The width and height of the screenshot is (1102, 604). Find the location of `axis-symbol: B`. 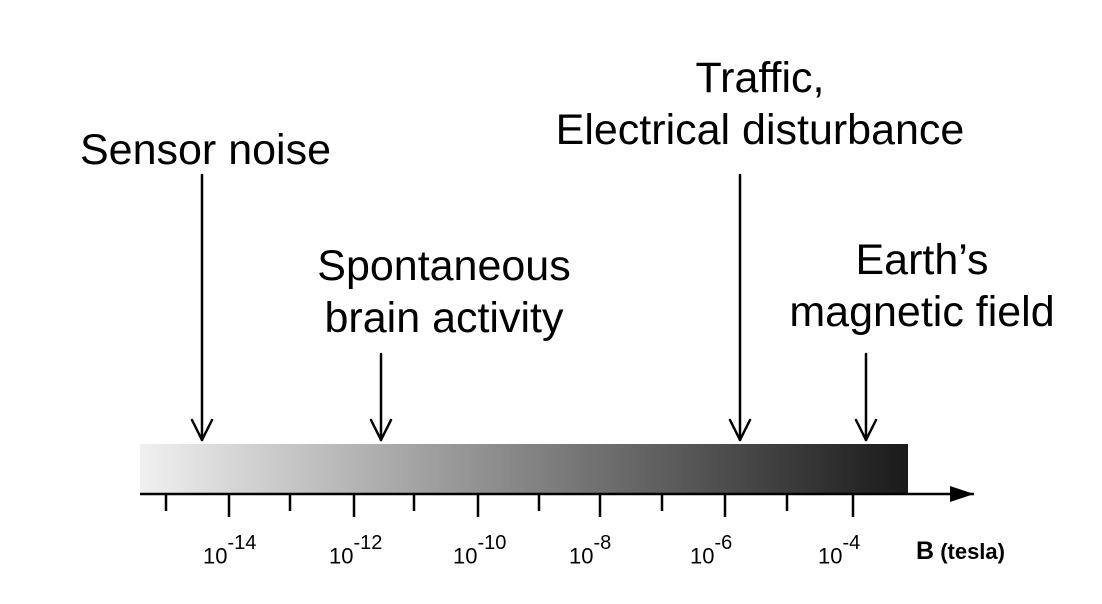

axis-symbol: B is located at coordinates (925, 551).